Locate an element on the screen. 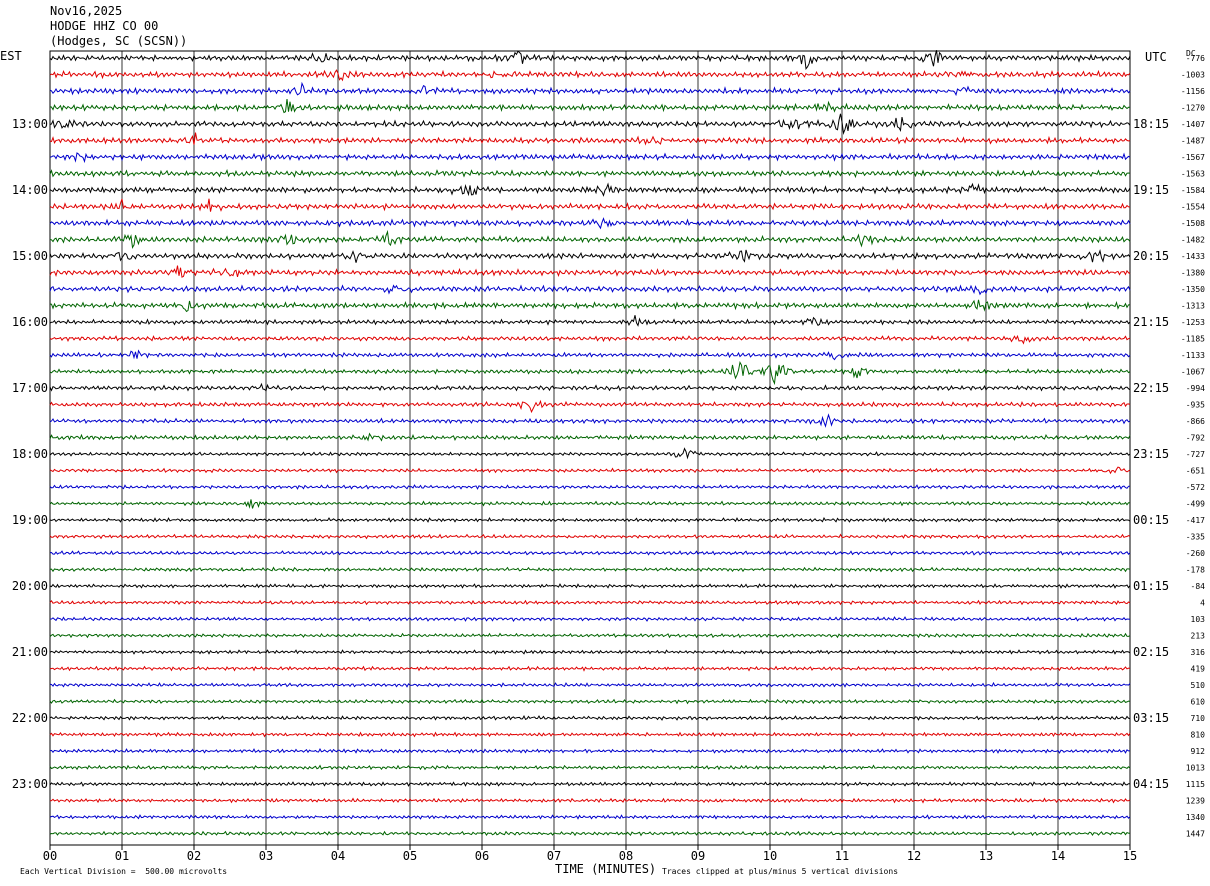 Image resolution: width=1210 pixels, height=886 pixels. dc-offset-label: 912 is located at coordinates (1198, 751).